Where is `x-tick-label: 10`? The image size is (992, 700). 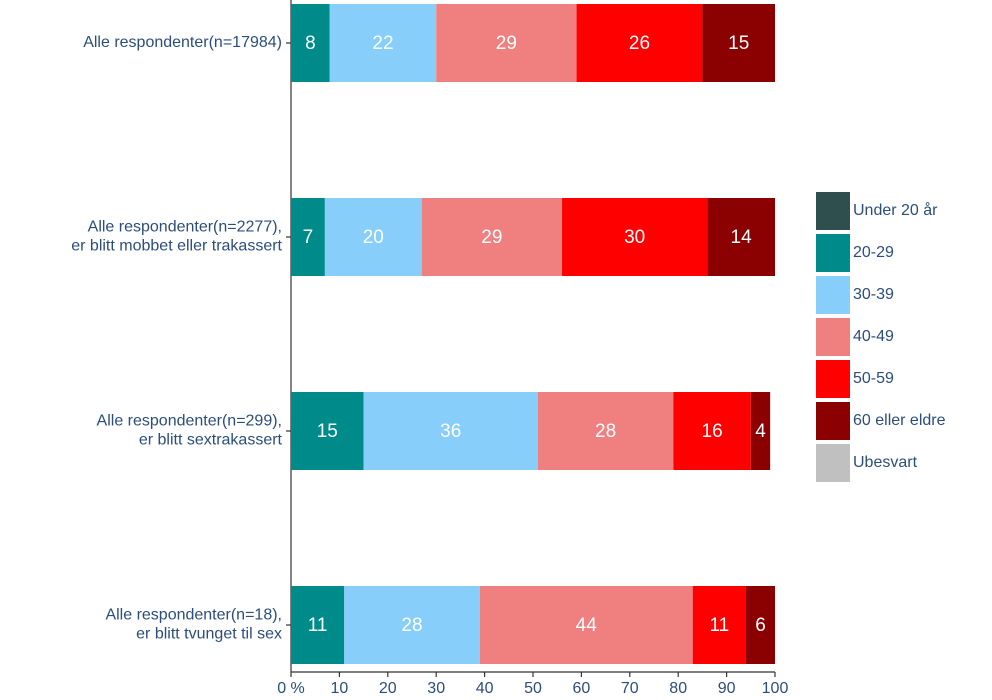 x-tick-label: 10 is located at coordinates (340, 688).